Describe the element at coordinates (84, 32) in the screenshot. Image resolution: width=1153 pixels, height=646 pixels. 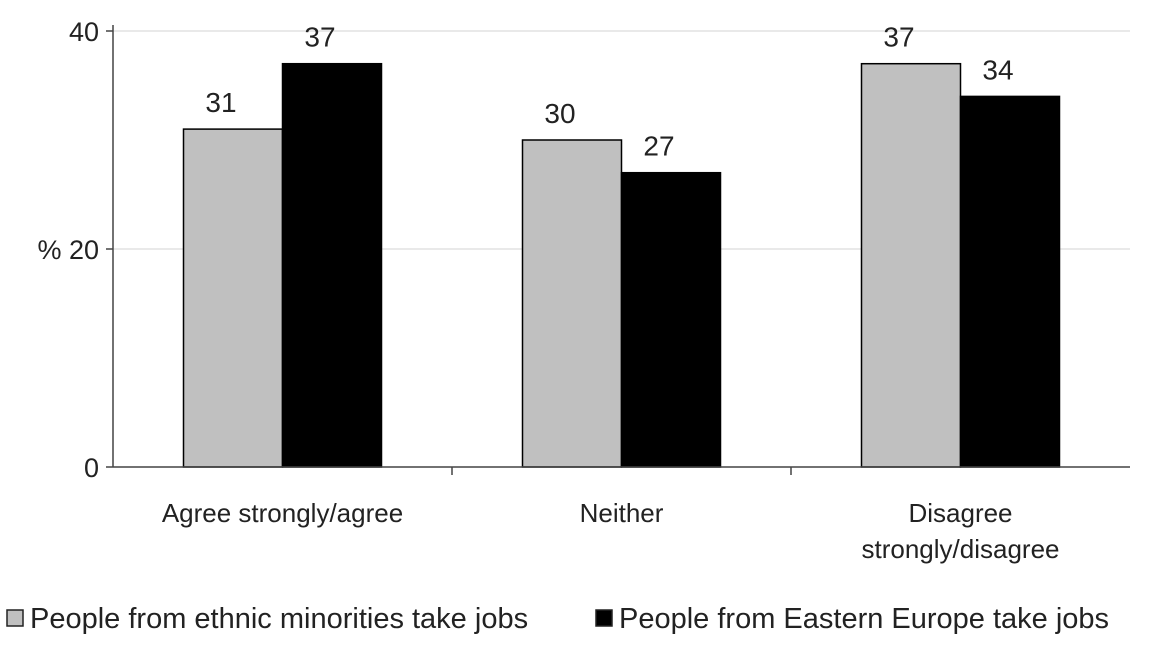
I see `y-tick-label: 40` at that location.